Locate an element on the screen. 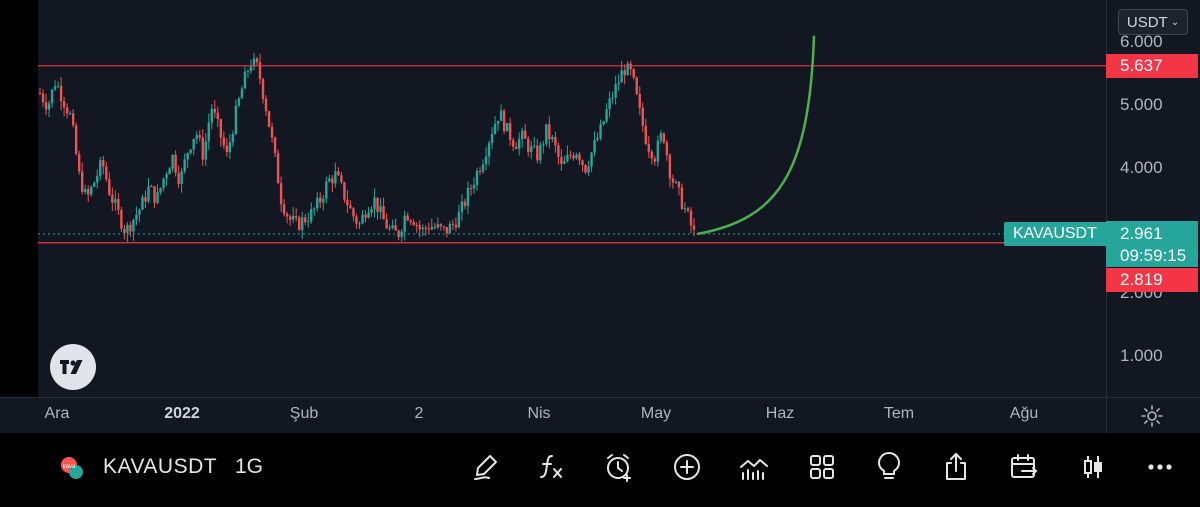  ideas-lightbulb-icon is located at coordinates (889, 467).